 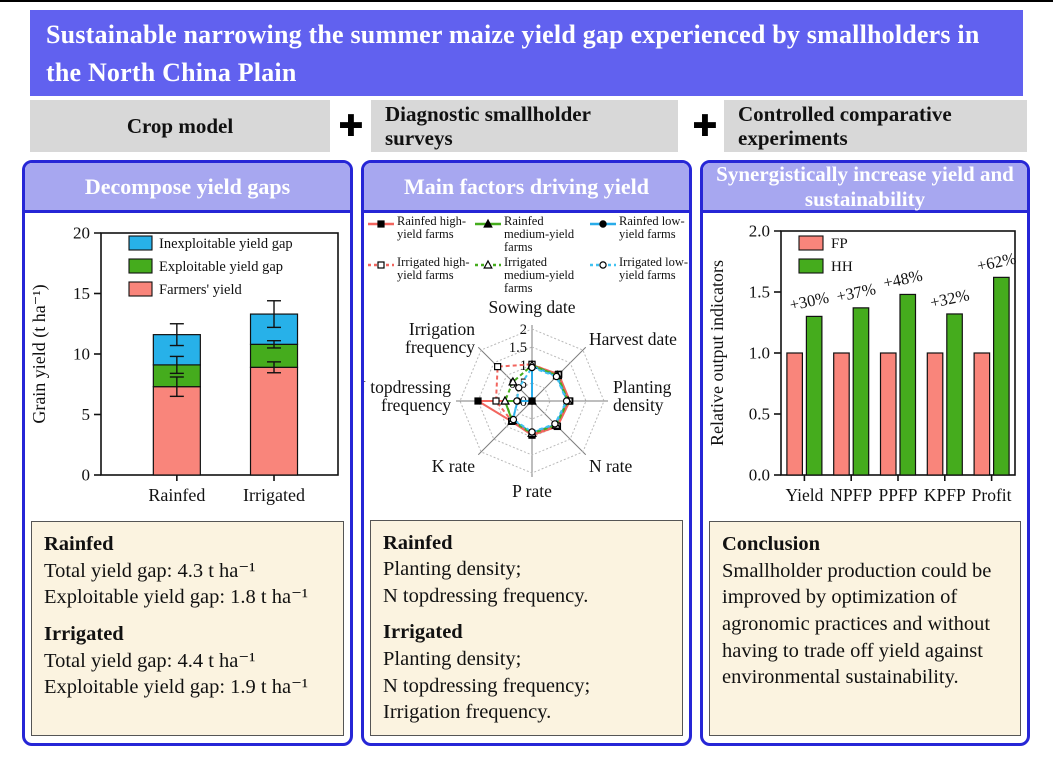 What do you see at coordinates (759, 353) in the screenshot?
I see `y-tick-label: 1.0` at bounding box center [759, 353].